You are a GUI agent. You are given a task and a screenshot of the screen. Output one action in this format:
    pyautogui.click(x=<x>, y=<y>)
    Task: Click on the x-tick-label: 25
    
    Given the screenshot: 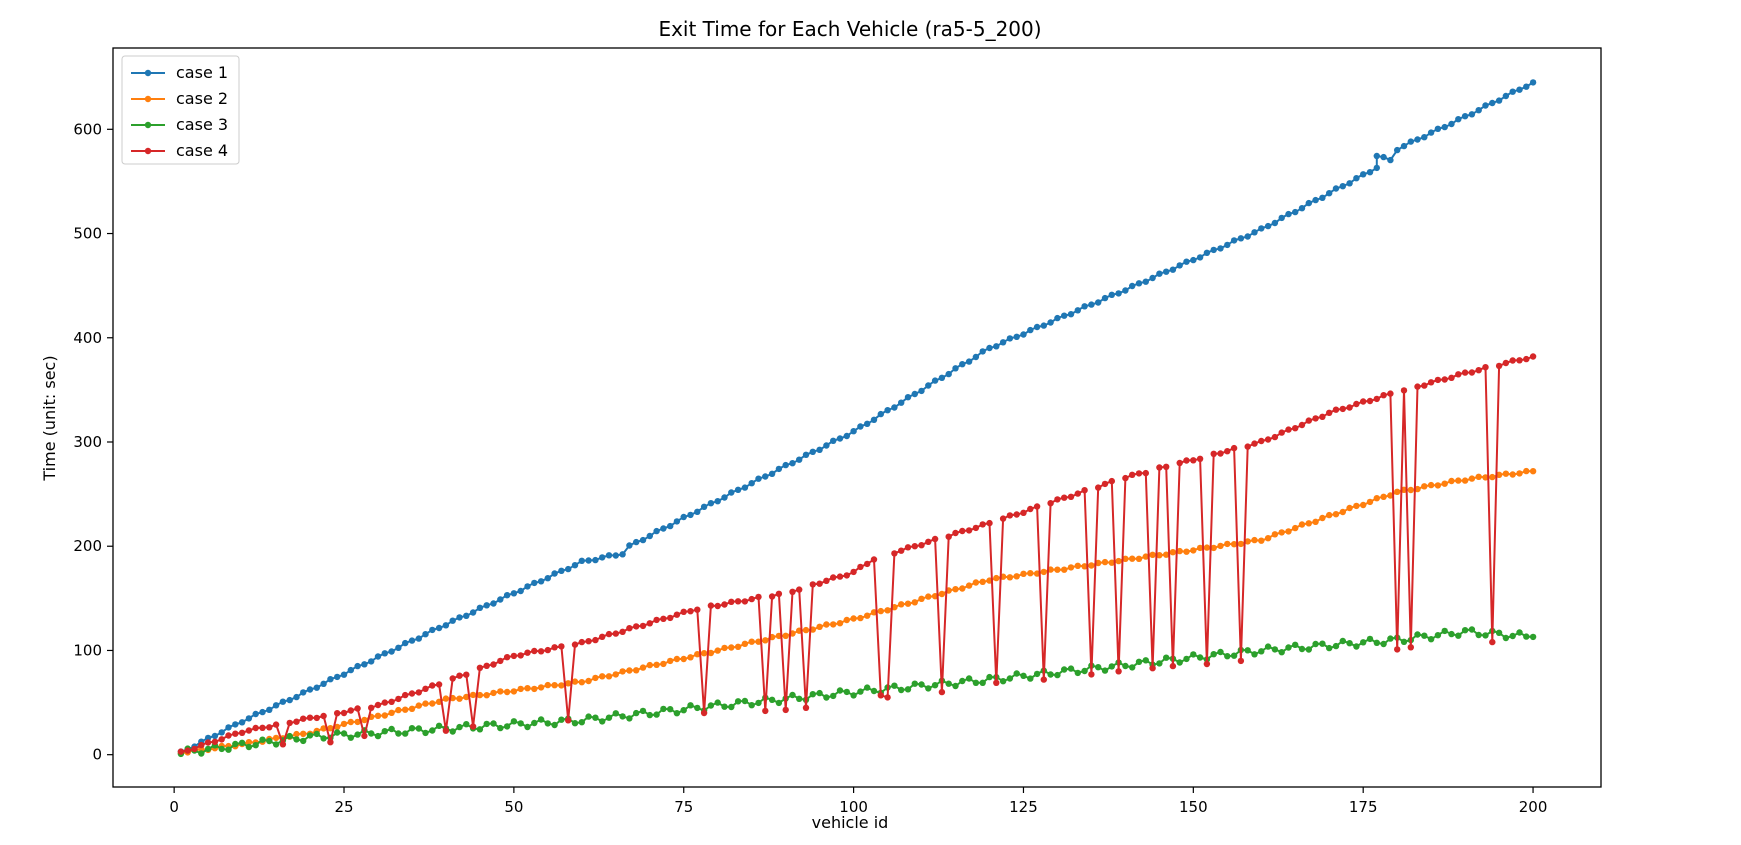 What is the action you would take?
    pyautogui.click(x=343, y=807)
    